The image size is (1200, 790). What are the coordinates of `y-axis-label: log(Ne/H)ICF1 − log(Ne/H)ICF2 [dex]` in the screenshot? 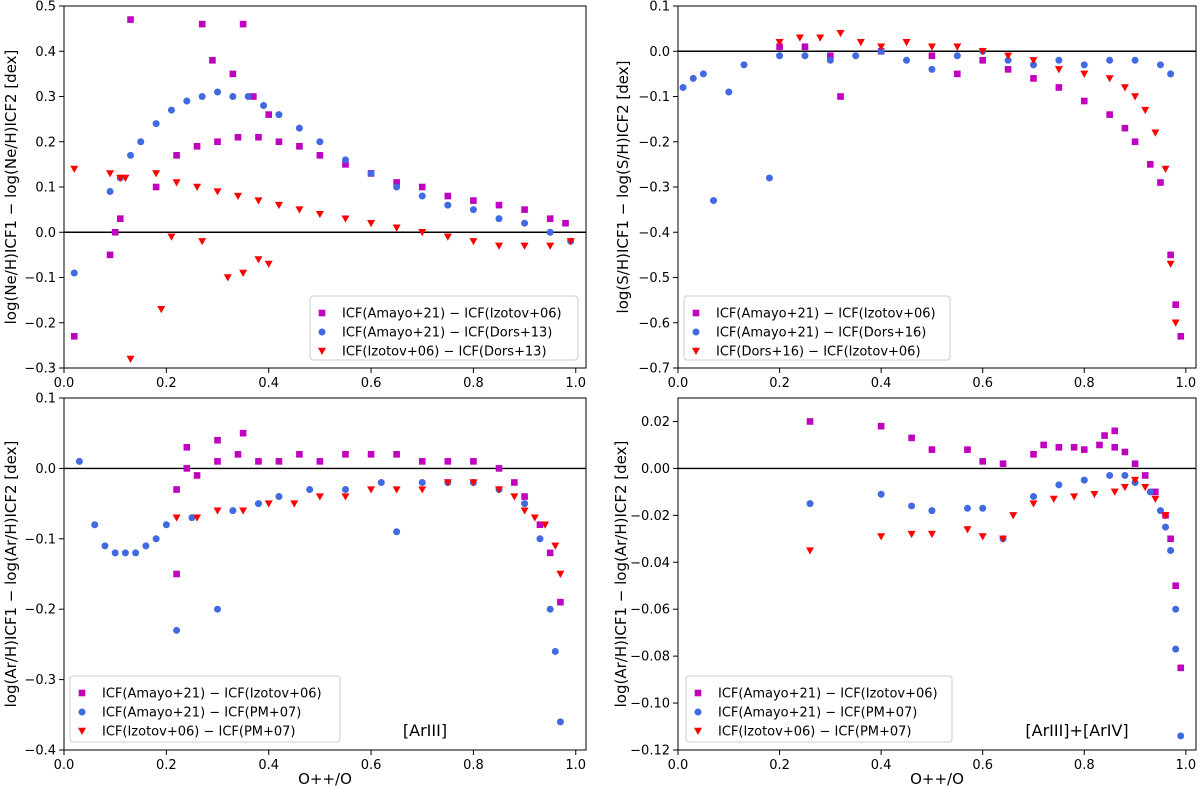 It's located at (11, 187).